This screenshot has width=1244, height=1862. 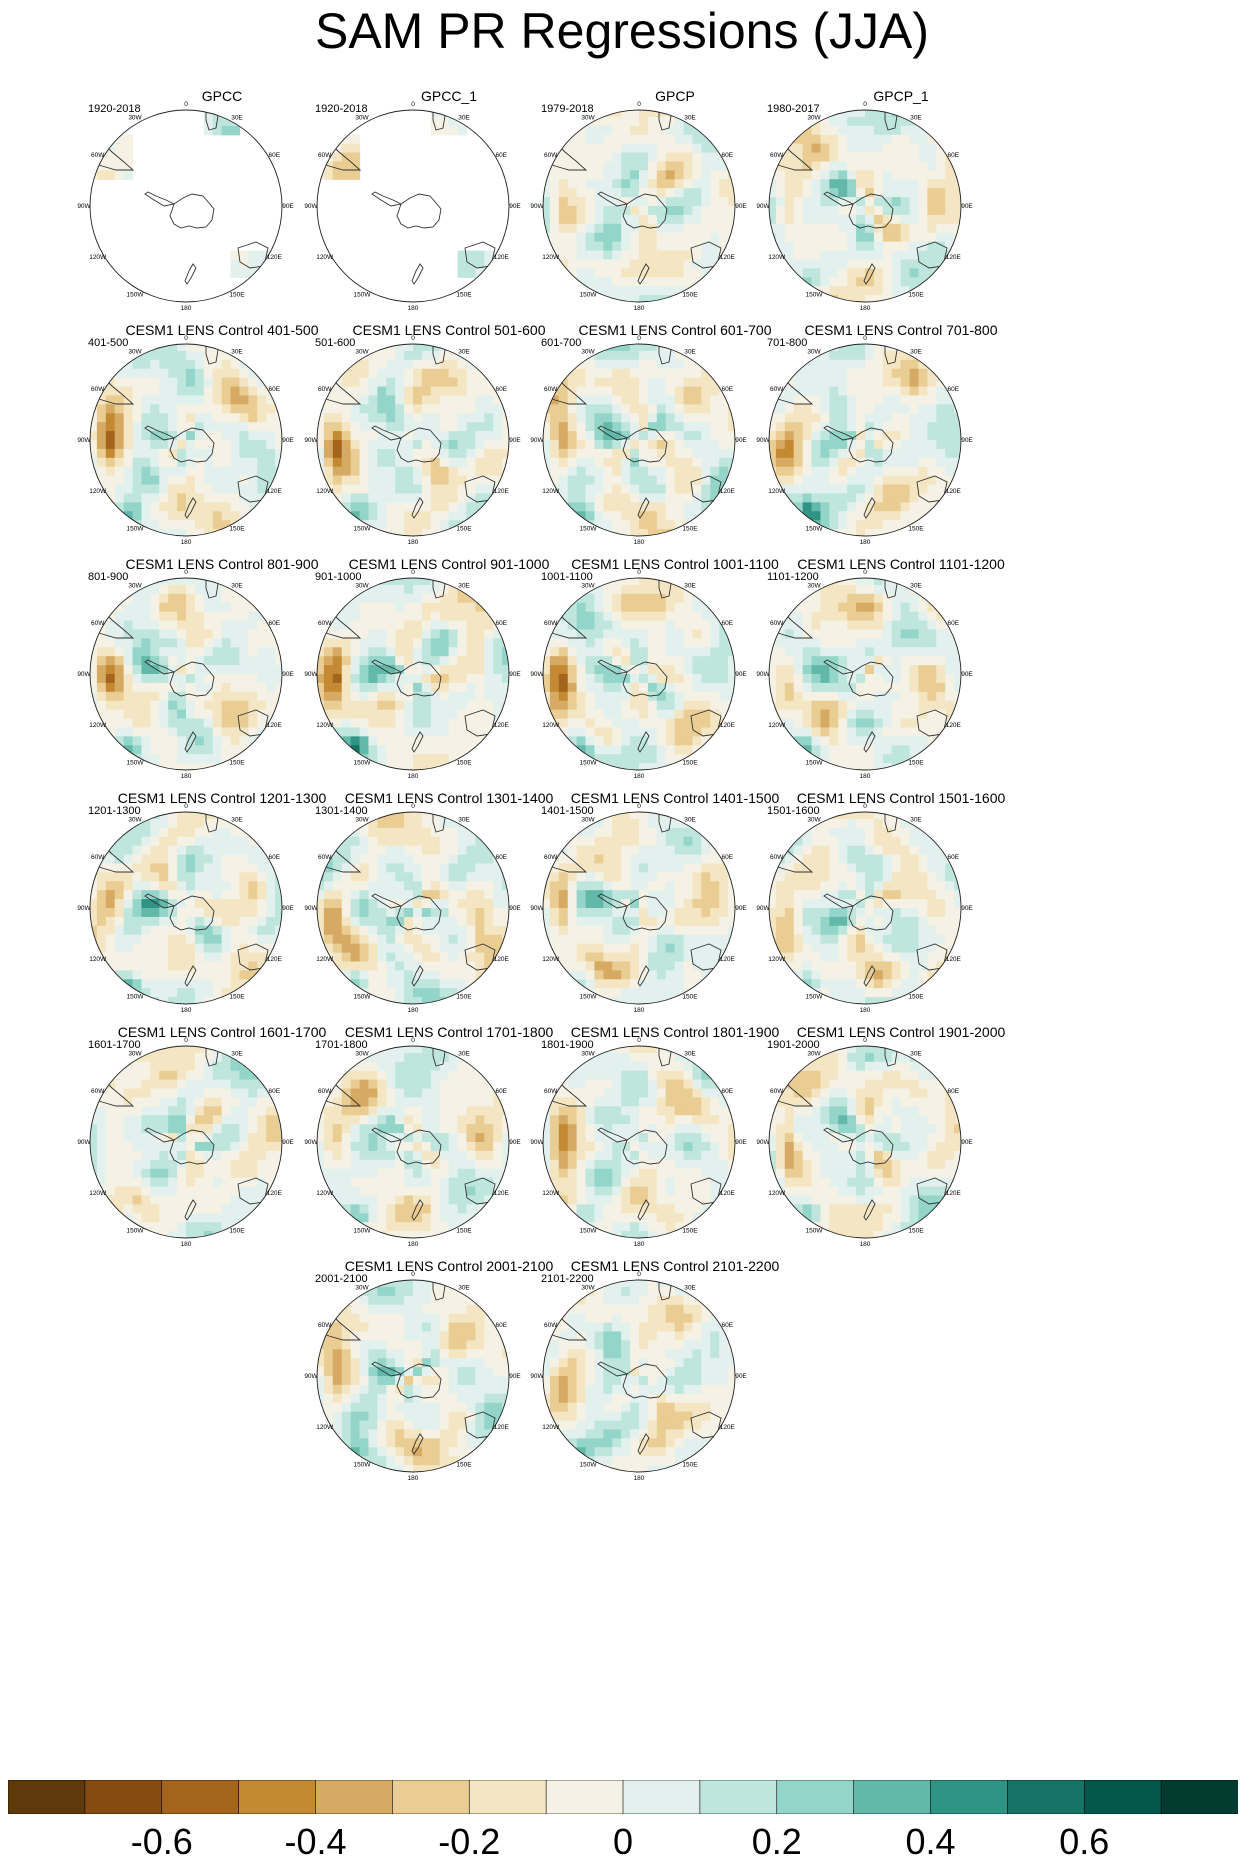 I want to click on colorbar, so click(x=623, y=1797).